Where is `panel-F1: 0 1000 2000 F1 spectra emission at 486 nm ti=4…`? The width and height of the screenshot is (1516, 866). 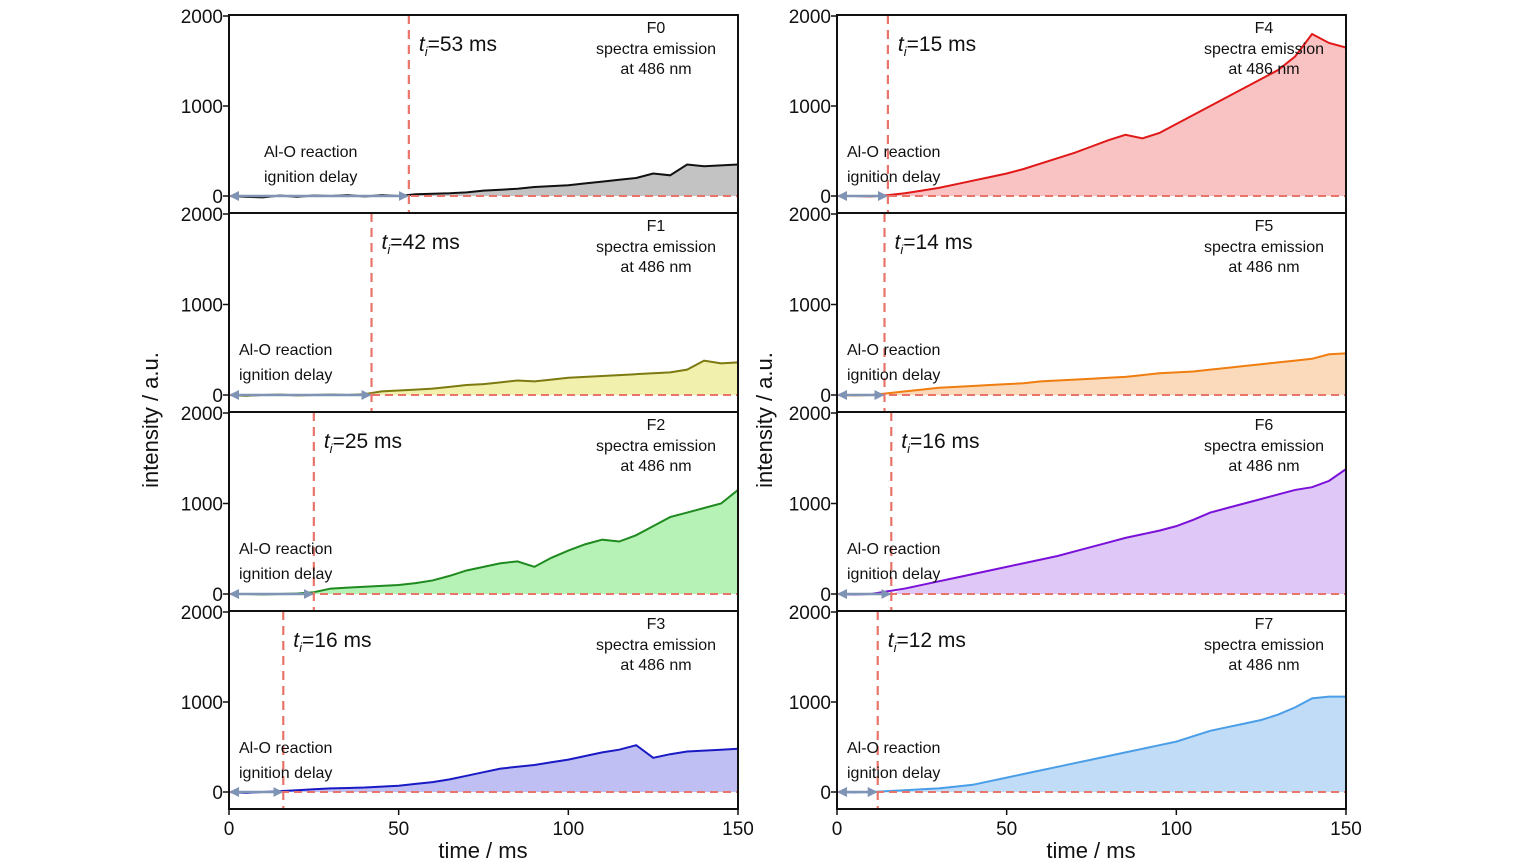
panel-F1: 0 1000 2000 F1 spectra emission at 486 nm ti=4… is located at coordinates (460, 309).